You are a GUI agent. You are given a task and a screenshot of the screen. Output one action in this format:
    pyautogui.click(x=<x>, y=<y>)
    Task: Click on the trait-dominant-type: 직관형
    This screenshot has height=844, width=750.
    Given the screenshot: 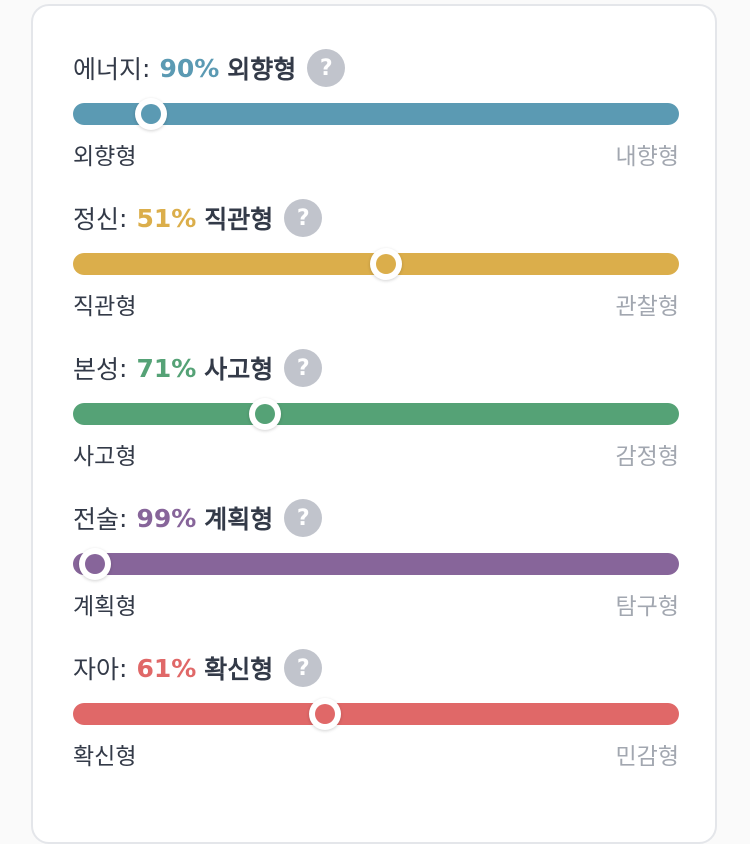 What is the action you would take?
    pyautogui.click(x=239, y=219)
    